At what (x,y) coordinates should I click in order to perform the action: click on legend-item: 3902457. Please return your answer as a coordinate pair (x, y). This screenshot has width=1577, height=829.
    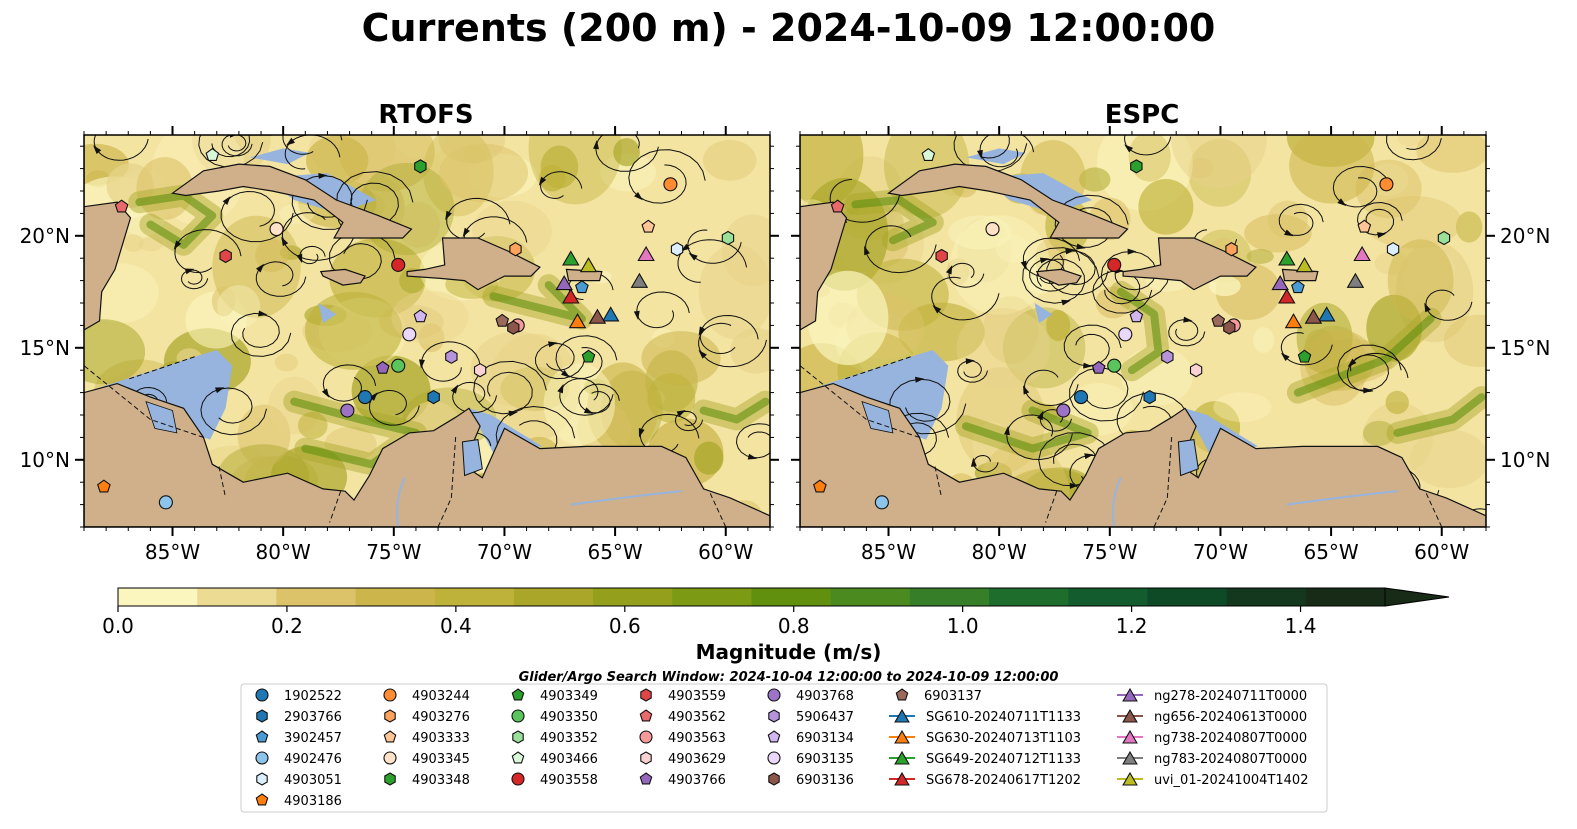
    Looking at the image, I should click on (298, 738).